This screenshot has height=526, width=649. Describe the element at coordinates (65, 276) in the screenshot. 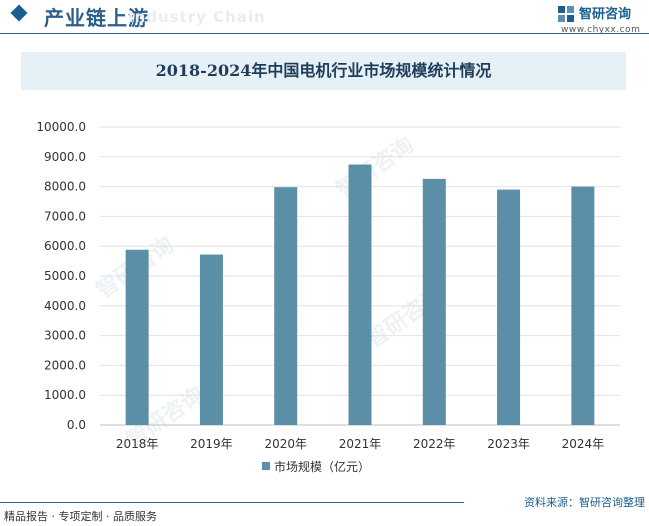

I see `y-tick-label: 5000.0` at that location.